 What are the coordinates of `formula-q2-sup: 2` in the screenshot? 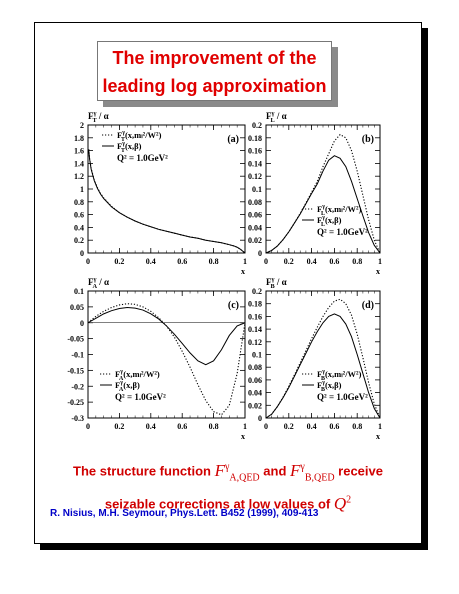 It's located at (349, 500).